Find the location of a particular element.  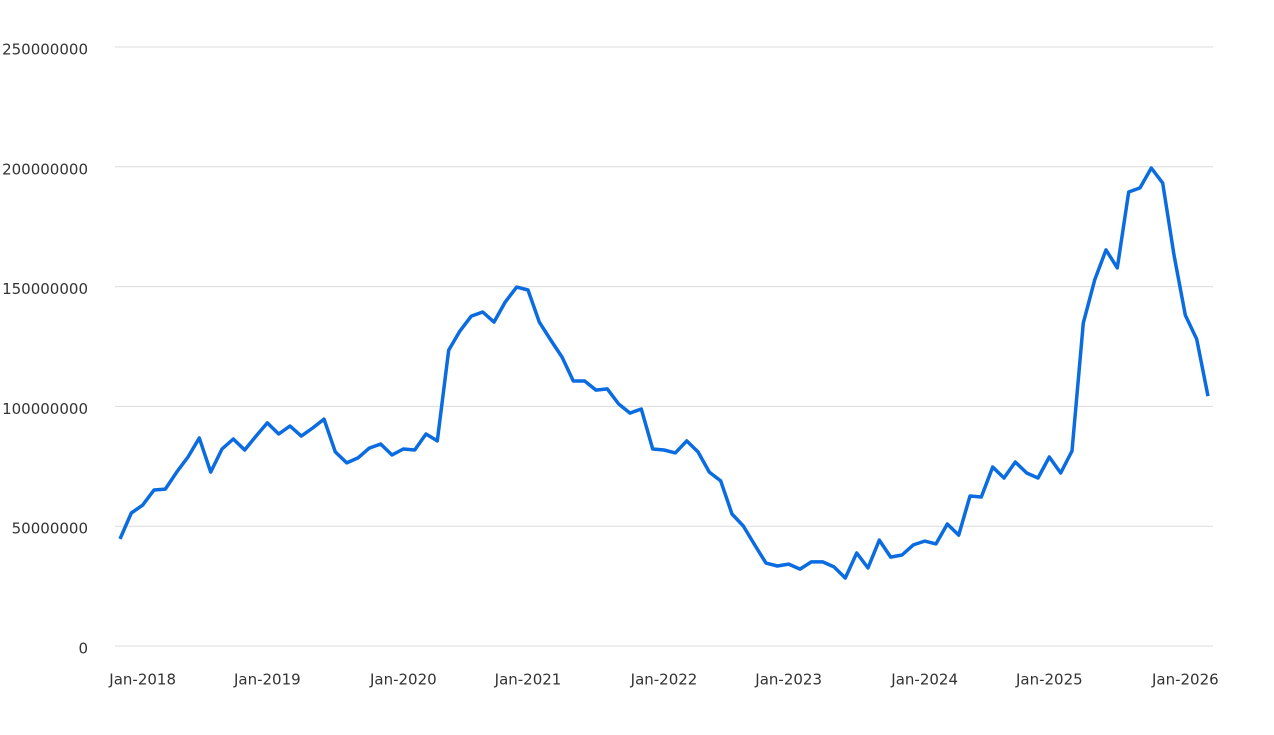

x-tick-label: Jan-2020 is located at coordinates (403, 680).